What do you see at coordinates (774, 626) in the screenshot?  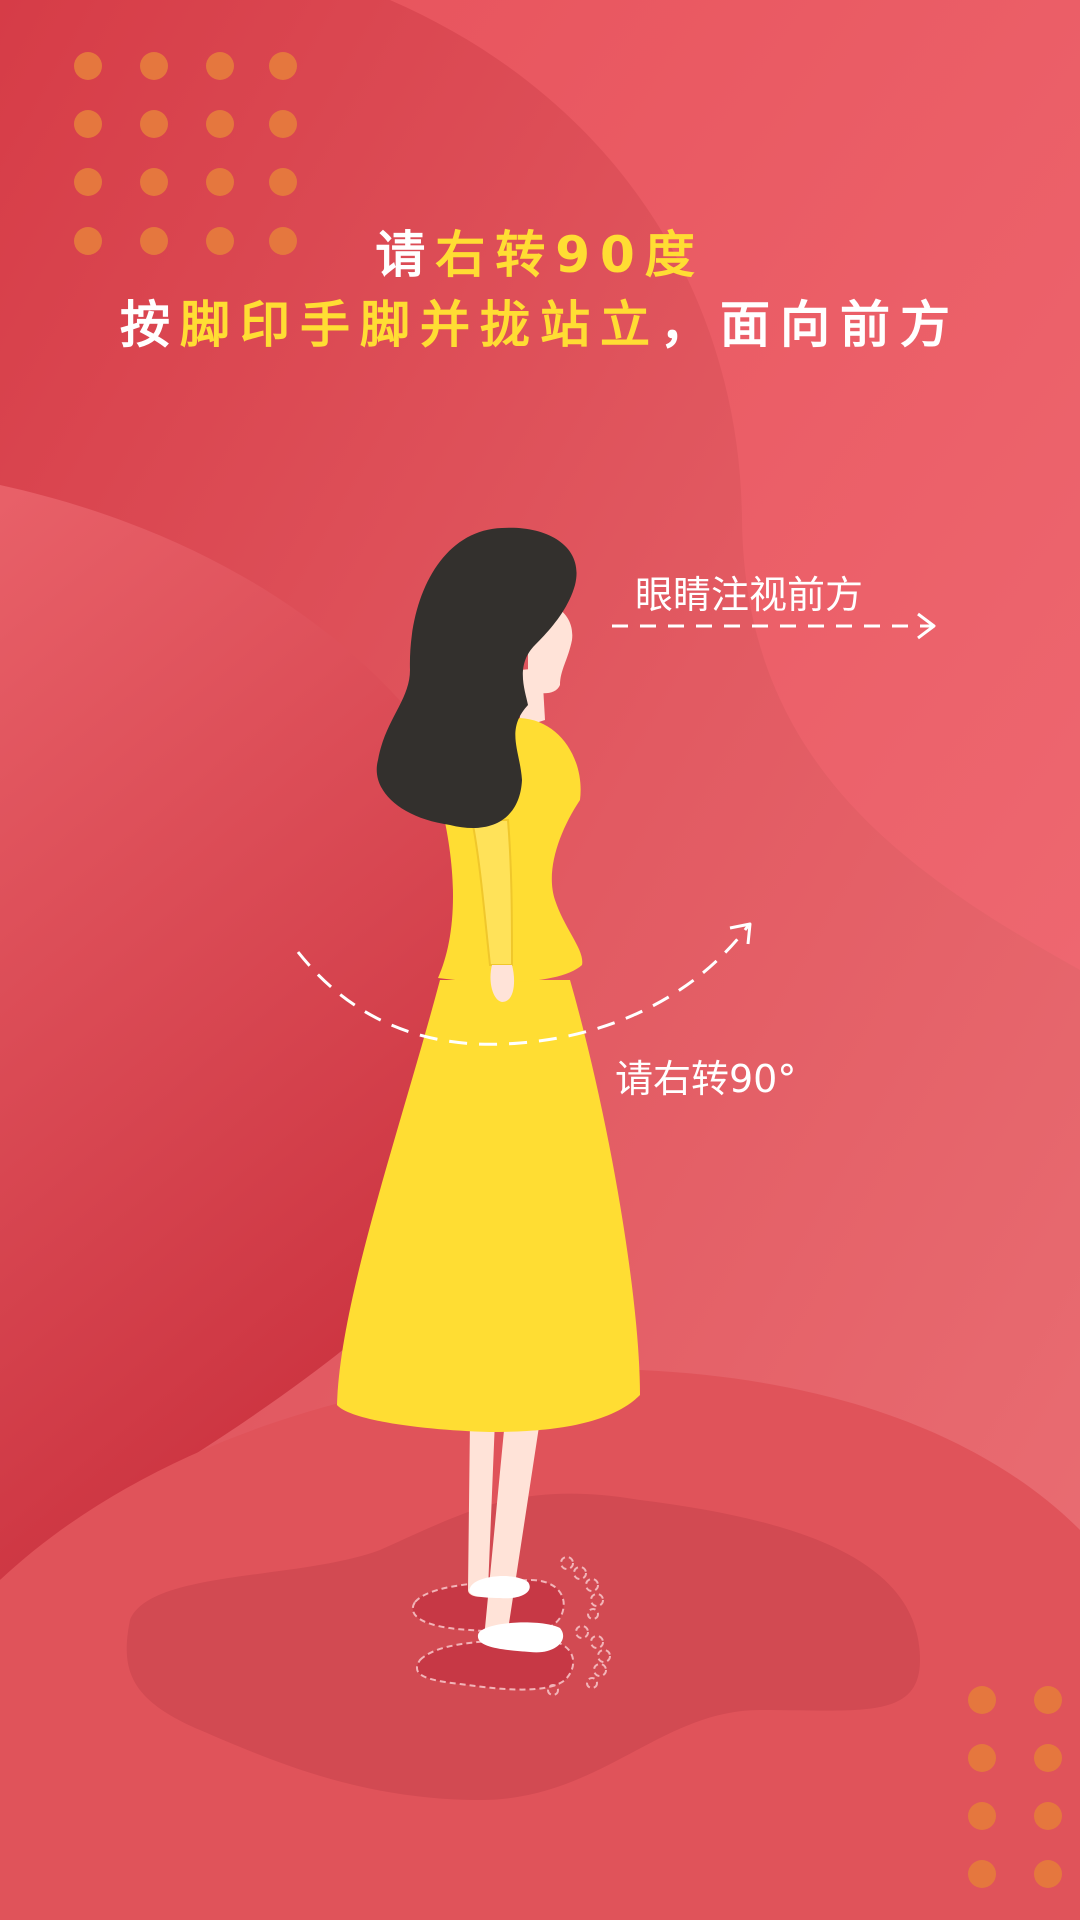 I see `dashed-arrow-right-icon` at bounding box center [774, 626].